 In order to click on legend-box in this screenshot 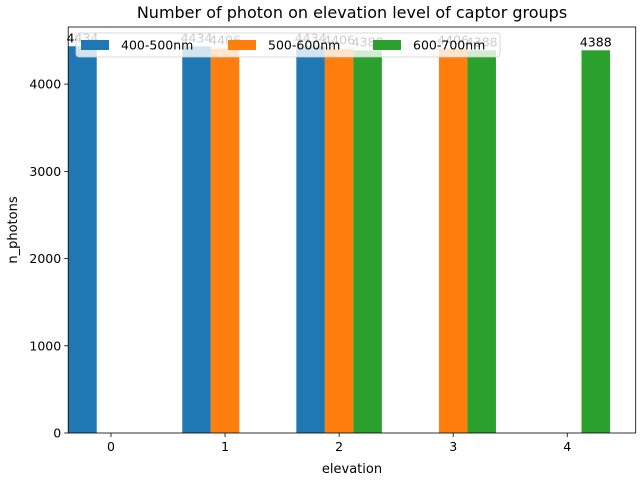, I will do `click(288, 45)`.